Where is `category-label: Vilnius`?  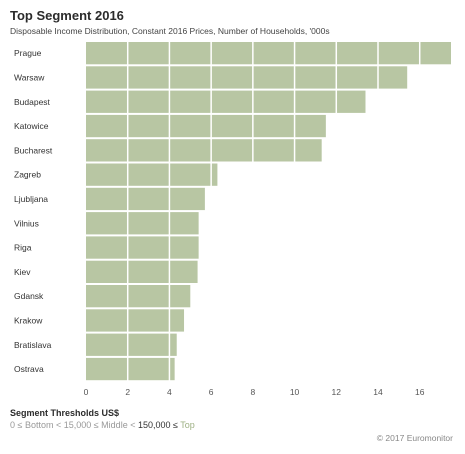 category-label: Vilnius is located at coordinates (26, 223).